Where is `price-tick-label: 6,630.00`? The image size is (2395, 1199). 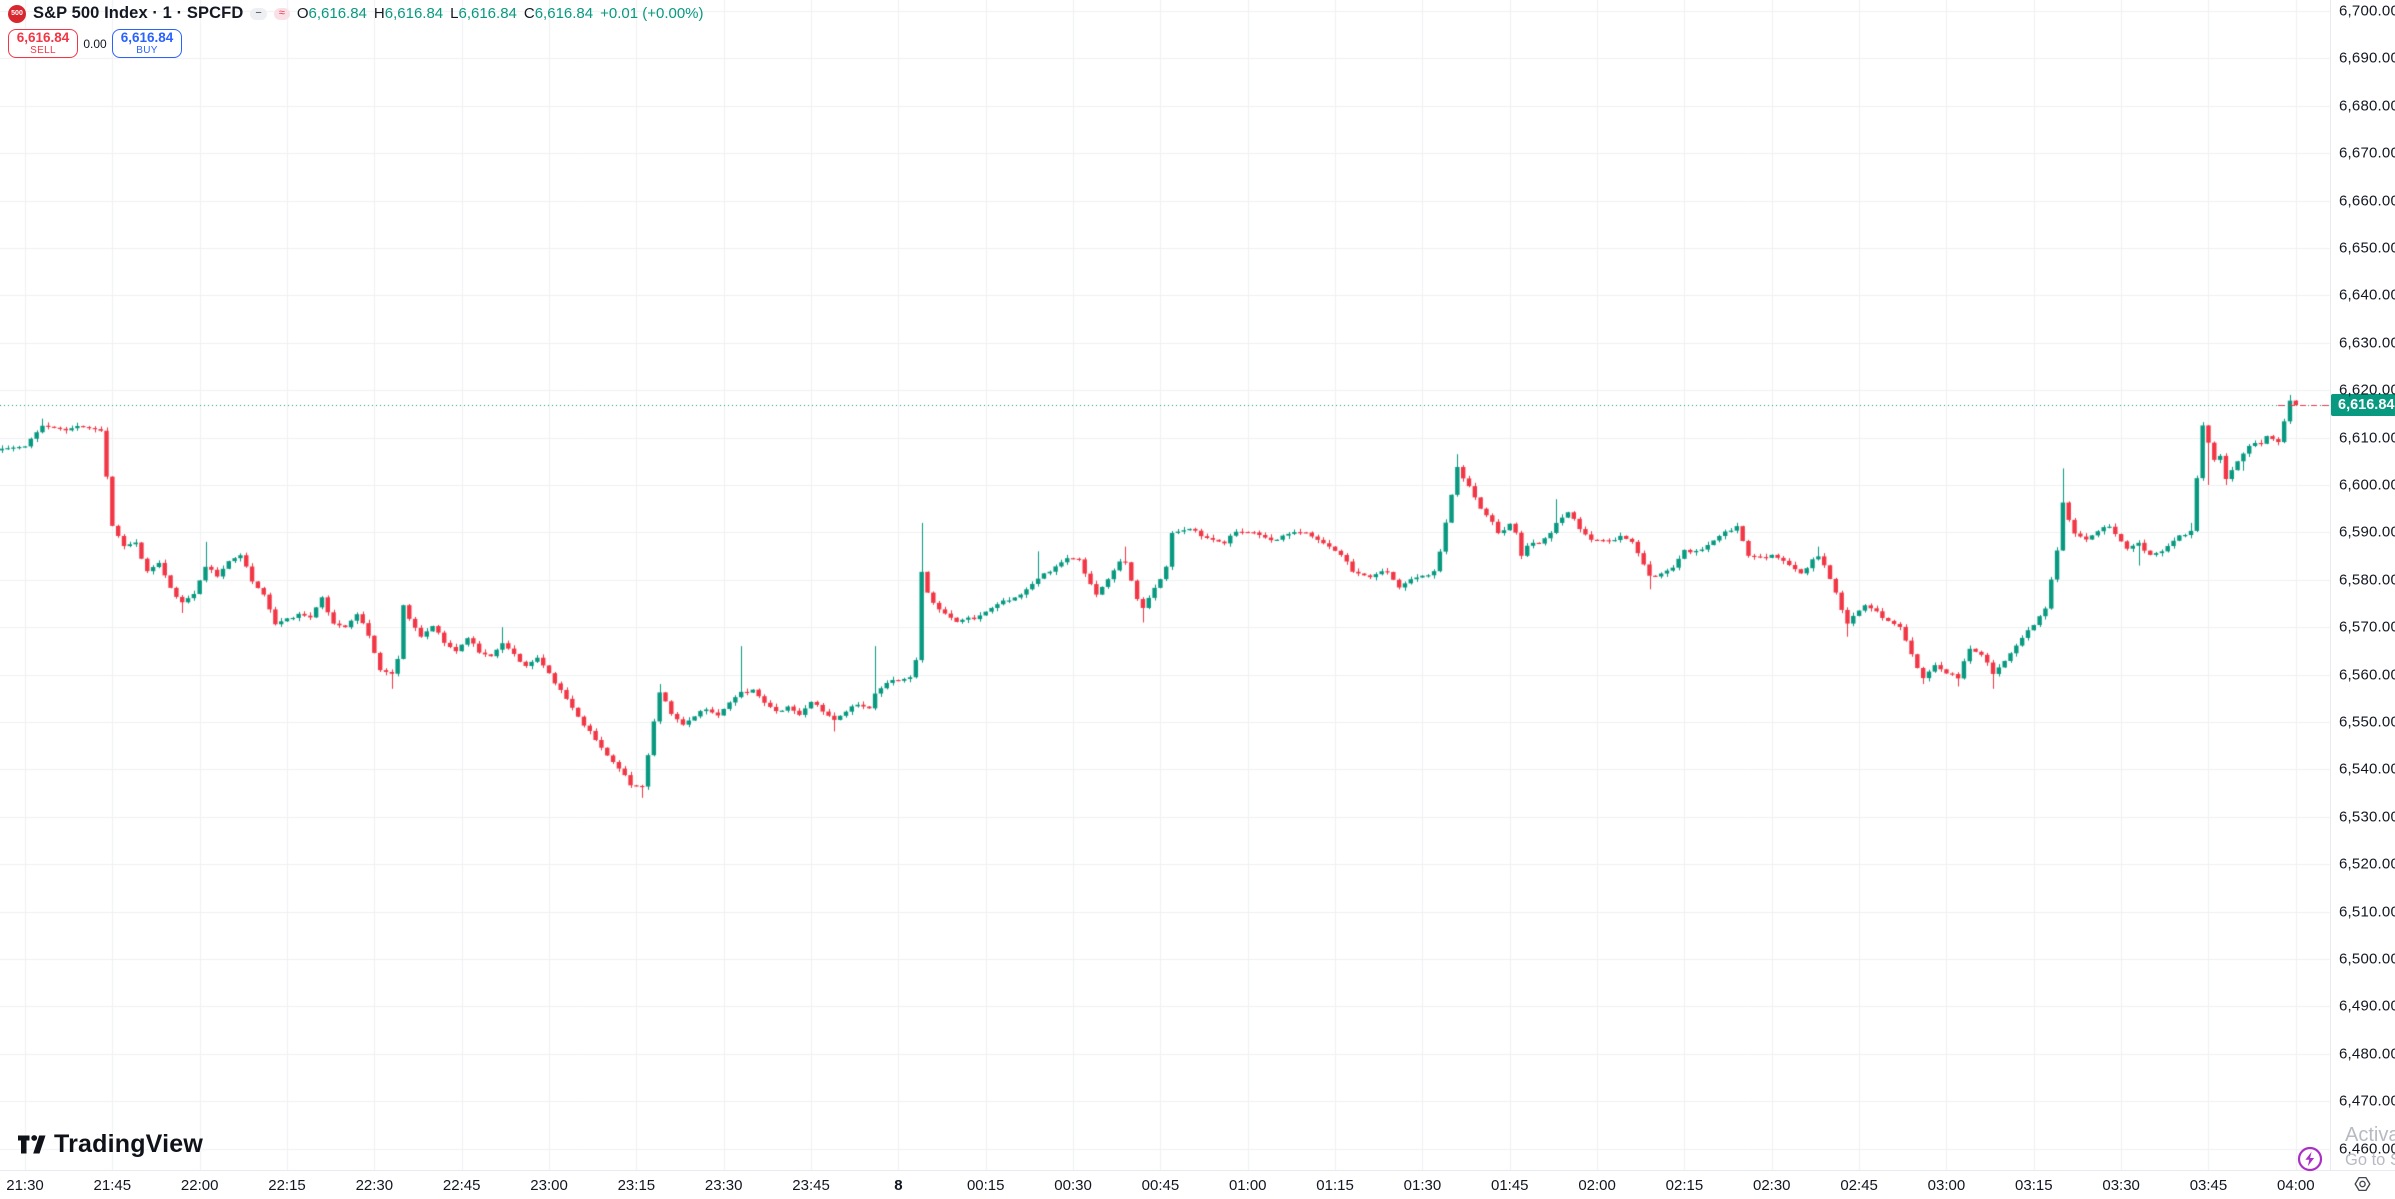 price-tick-label: 6,630.00 is located at coordinates (2367, 343).